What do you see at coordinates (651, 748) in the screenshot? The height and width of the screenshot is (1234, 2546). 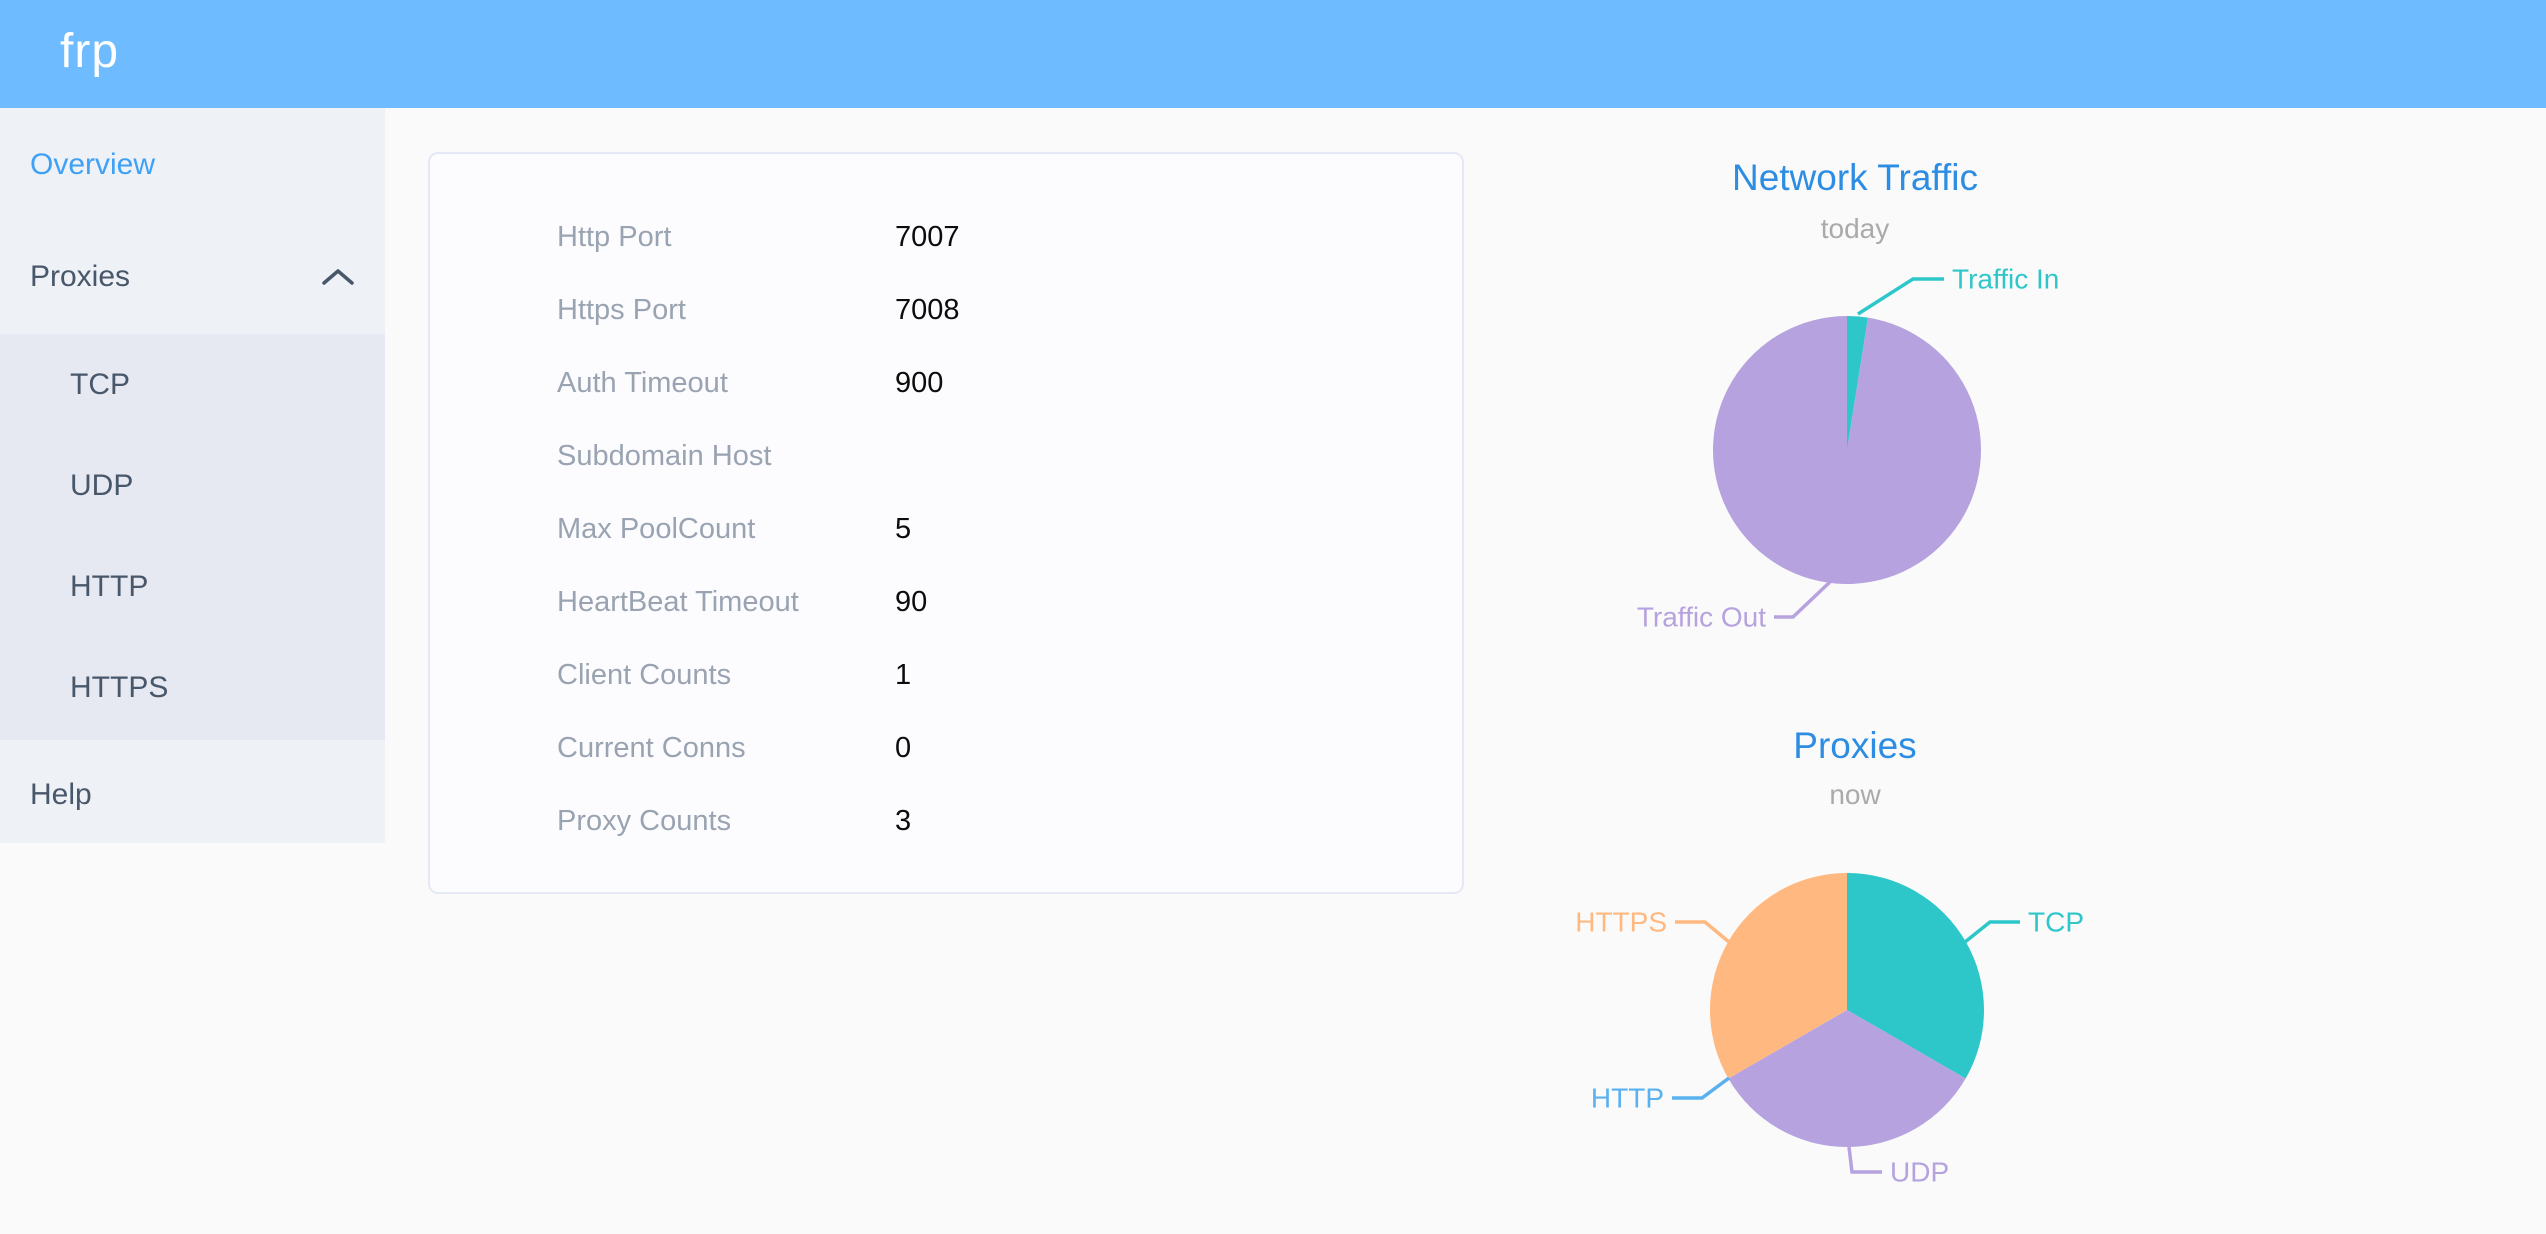 I see `info-label: Current Conns` at bounding box center [651, 748].